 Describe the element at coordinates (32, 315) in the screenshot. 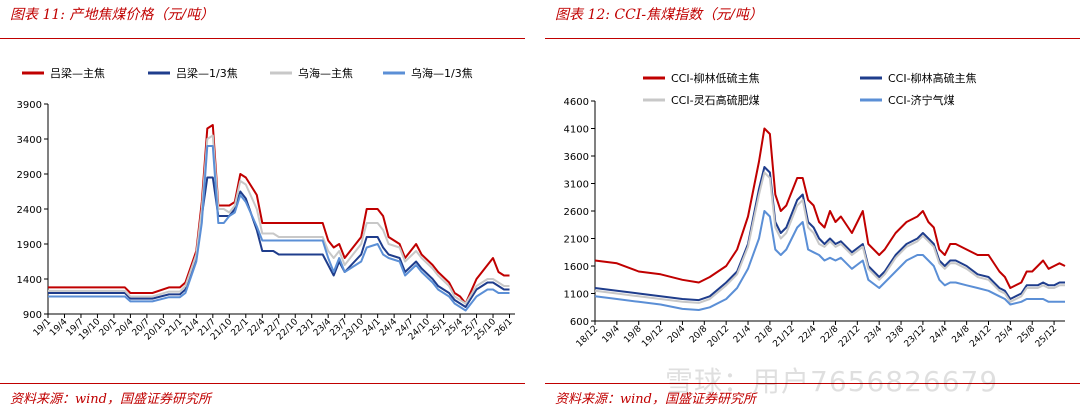

I see `y-tick-label: 900` at that location.